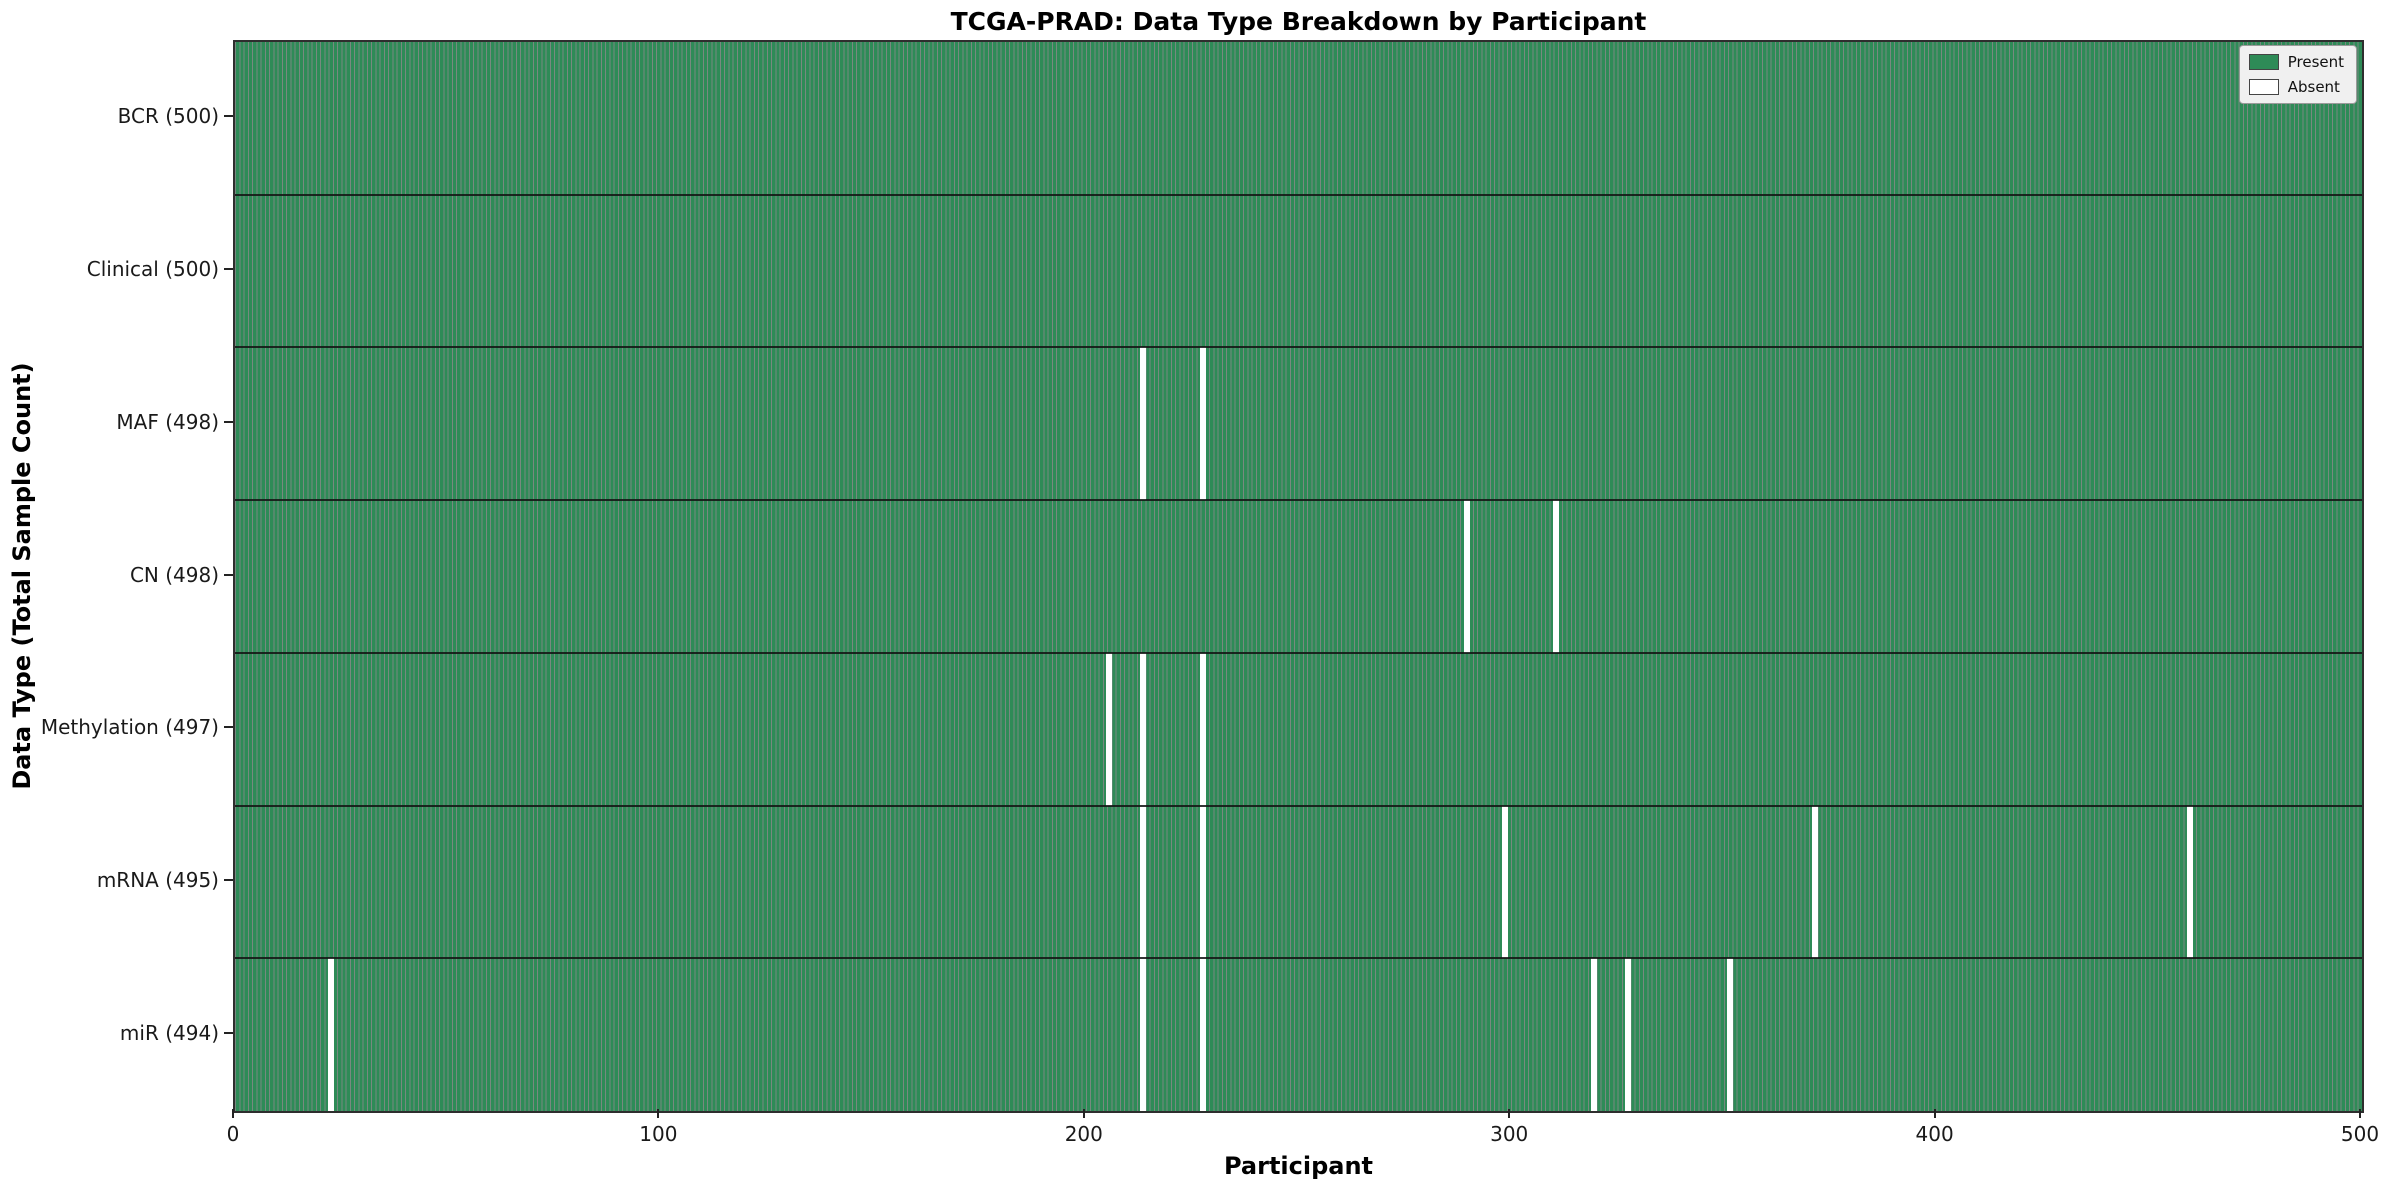 Image resolution: width=2400 pixels, height=1200 pixels. I want to click on y-tick-label-BCR: BCR (500), so click(168, 116).